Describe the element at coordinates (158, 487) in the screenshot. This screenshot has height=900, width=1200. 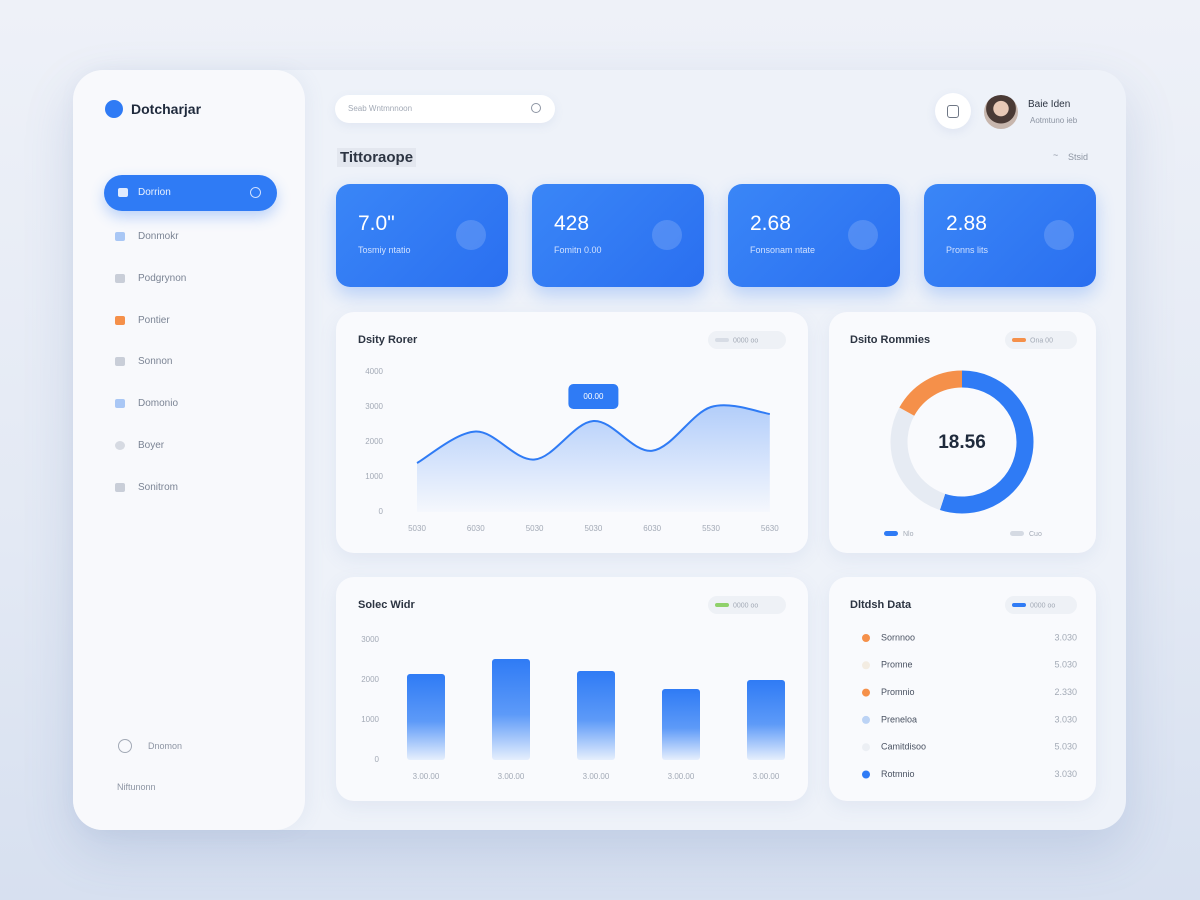
I see `nav-label: Sonitrom` at that location.